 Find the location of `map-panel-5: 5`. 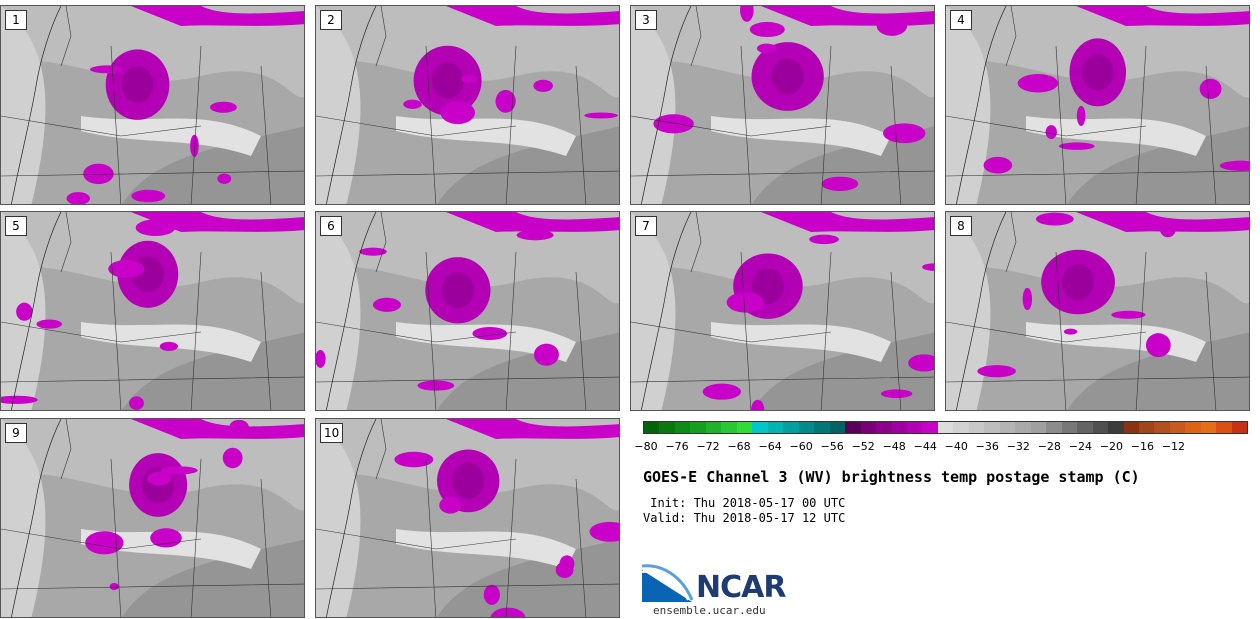

map-panel-5: 5 is located at coordinates (152, 311).